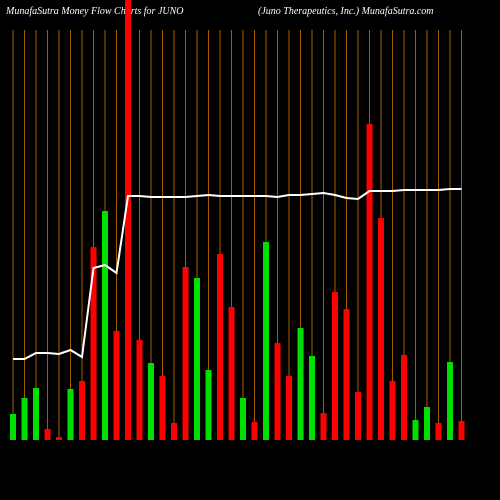 Image resolution: width=500 pixels, height=500 pixels. Describe the element at coordinates (94, 11) in the screenshot. I see `chart-title: MunafaSutra Money Flow Charts for JUNO` at that location.